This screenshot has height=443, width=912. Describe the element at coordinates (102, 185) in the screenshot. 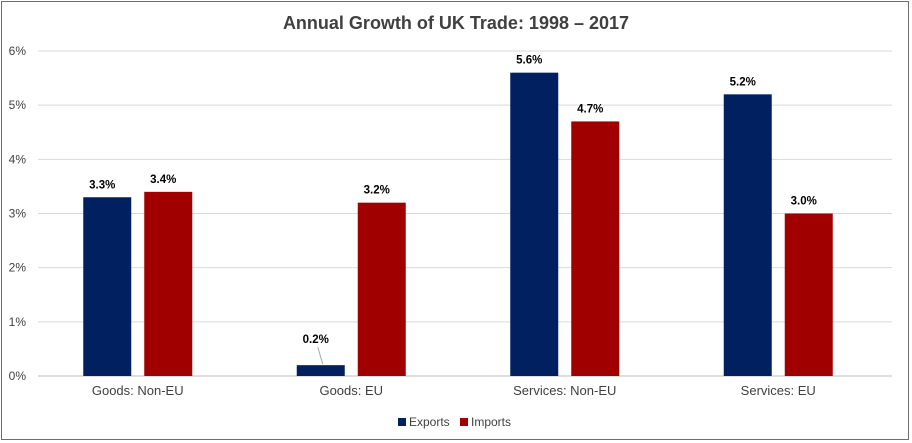

I see `data-label: 3.3%` at that location.